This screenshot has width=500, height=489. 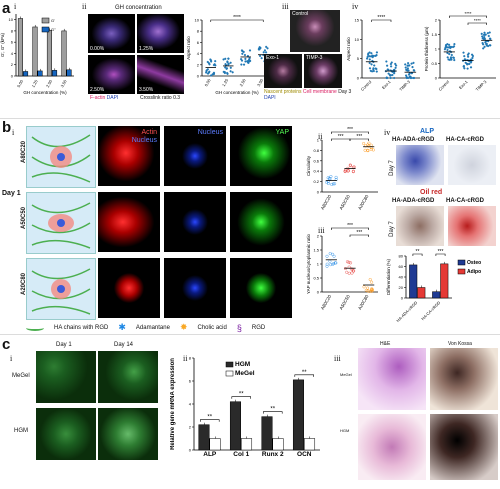 What do you see at coordinates (436, 20) in the screenshot?
I see `a-iv-2-ytick-label-4: 2` at bounding box center [436, 20].